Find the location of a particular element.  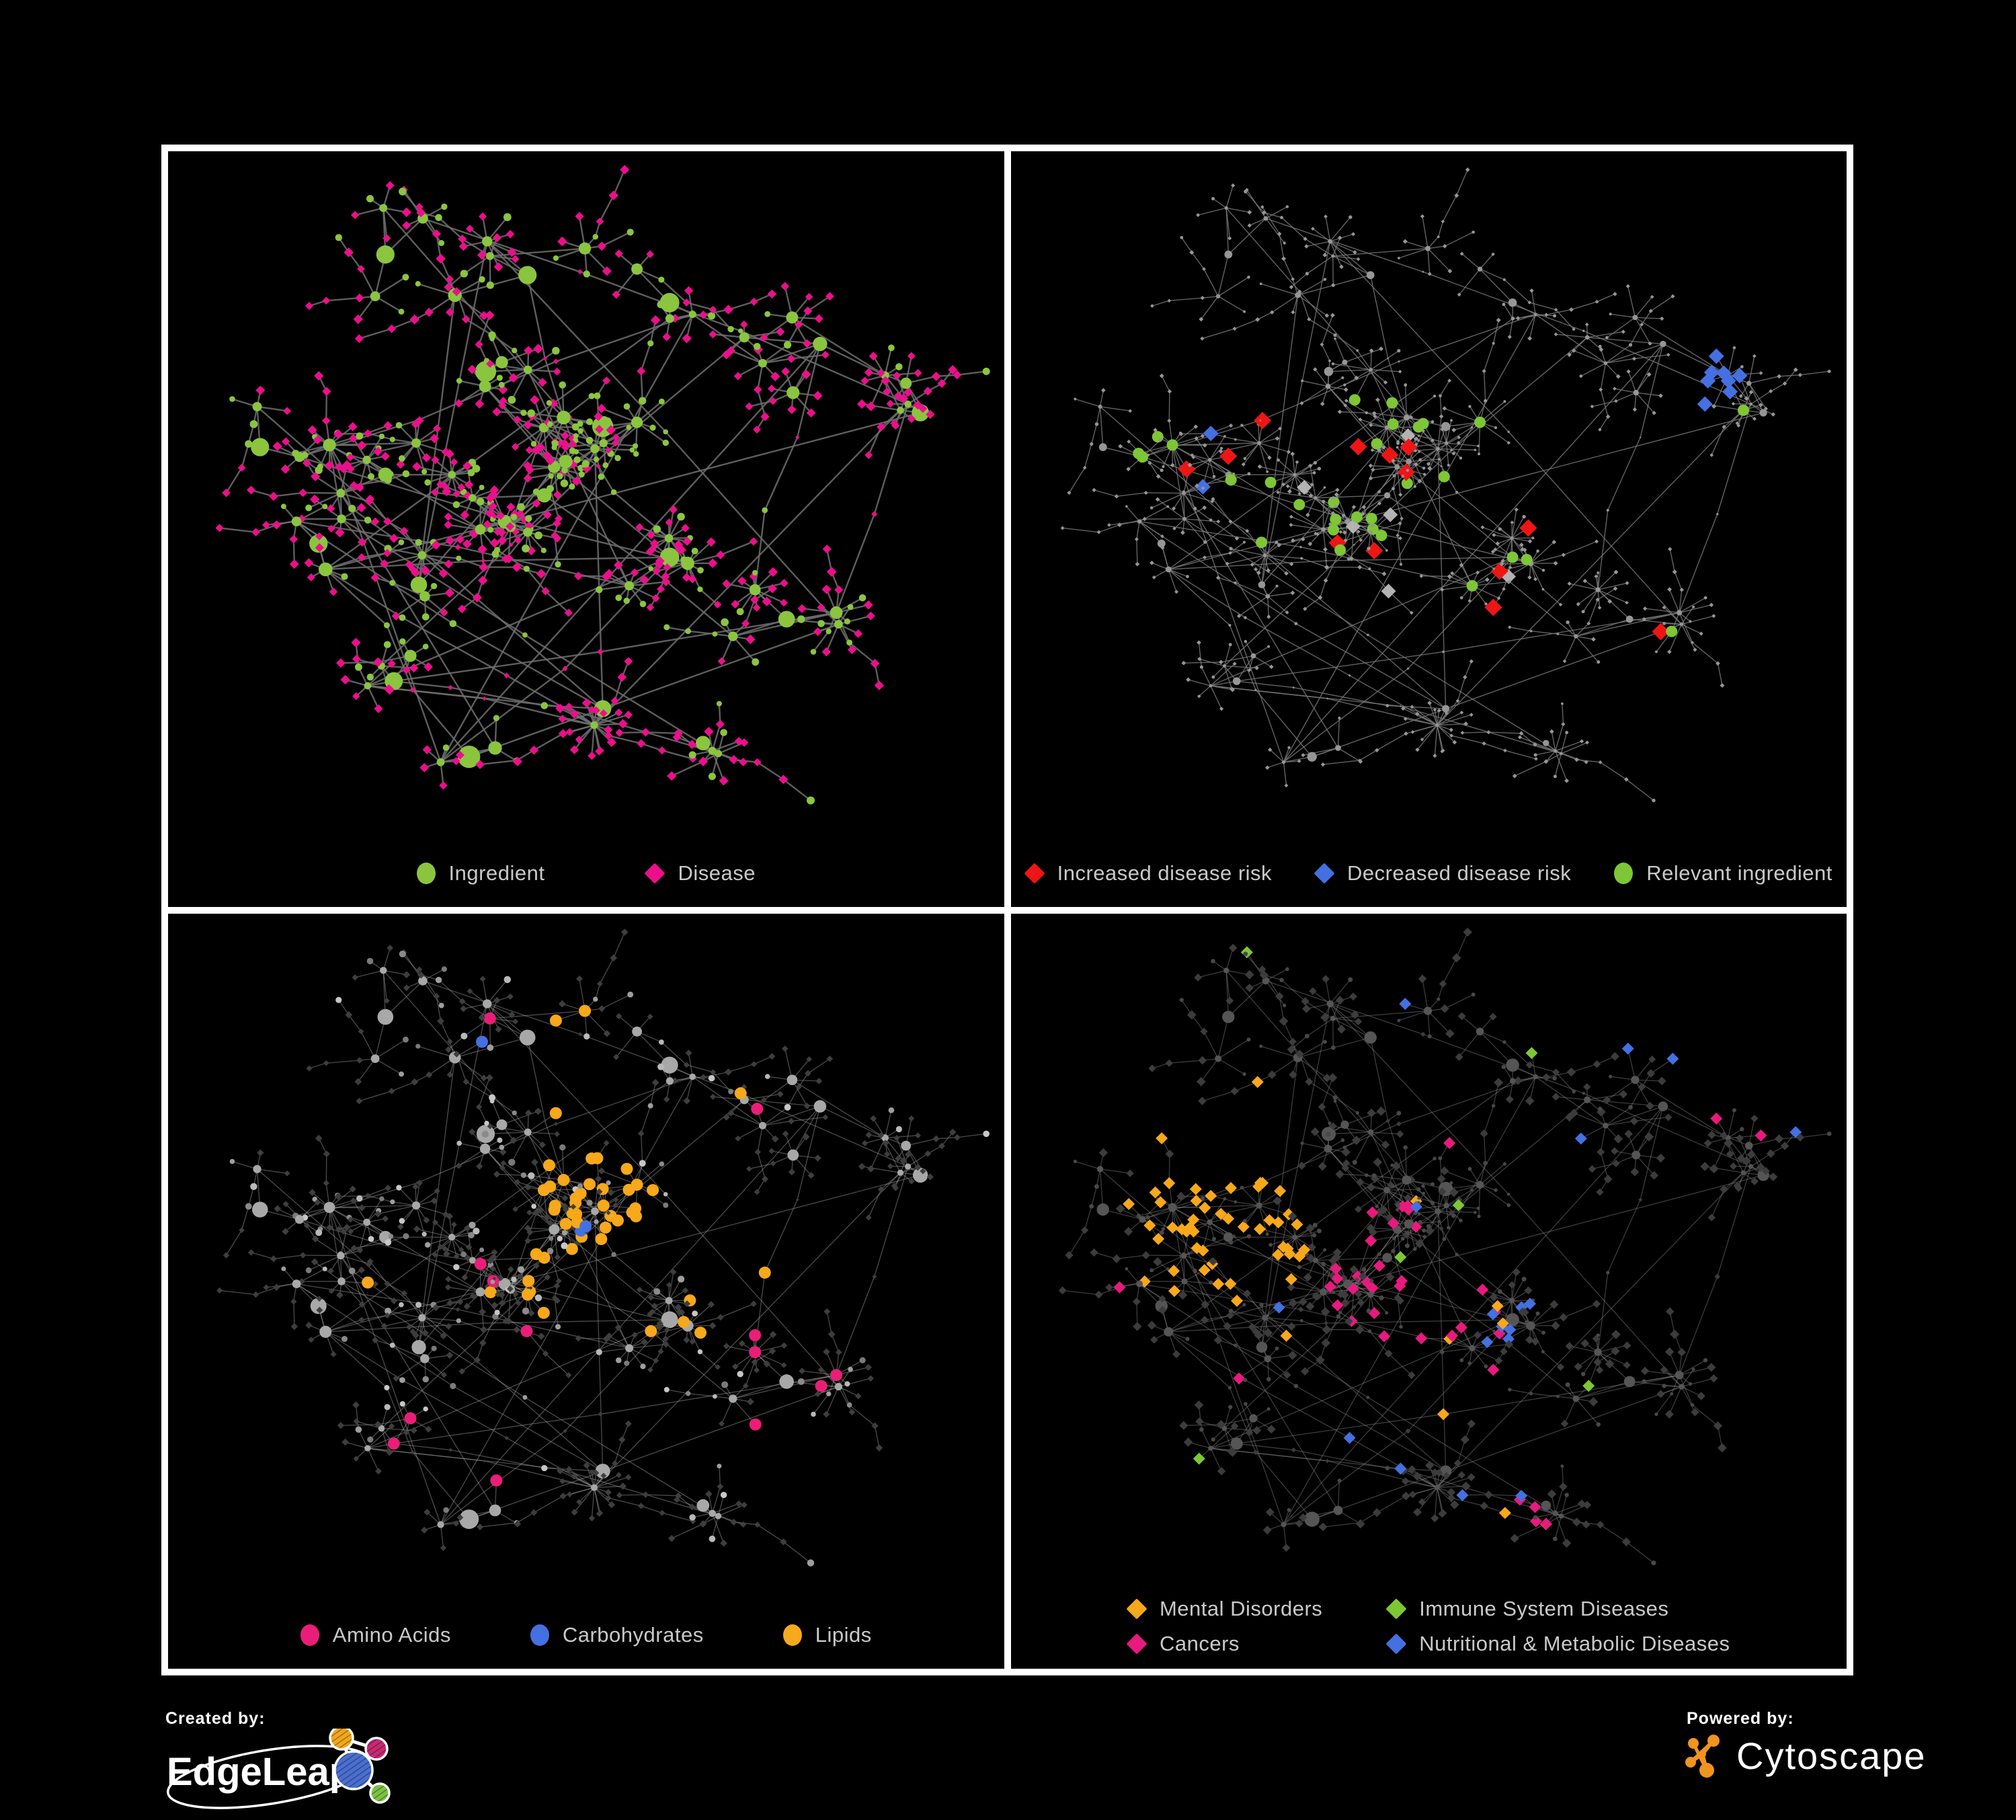

legend-item: Mental Disorders is located at coordinates (1224, 1609).